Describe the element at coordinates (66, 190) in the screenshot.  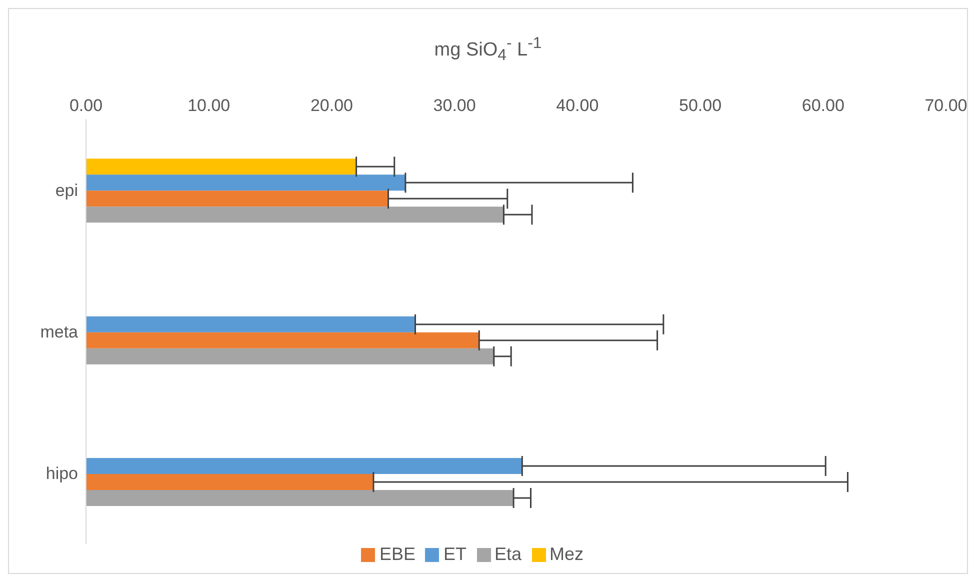
I see `y-tick-label: epi` at that location.